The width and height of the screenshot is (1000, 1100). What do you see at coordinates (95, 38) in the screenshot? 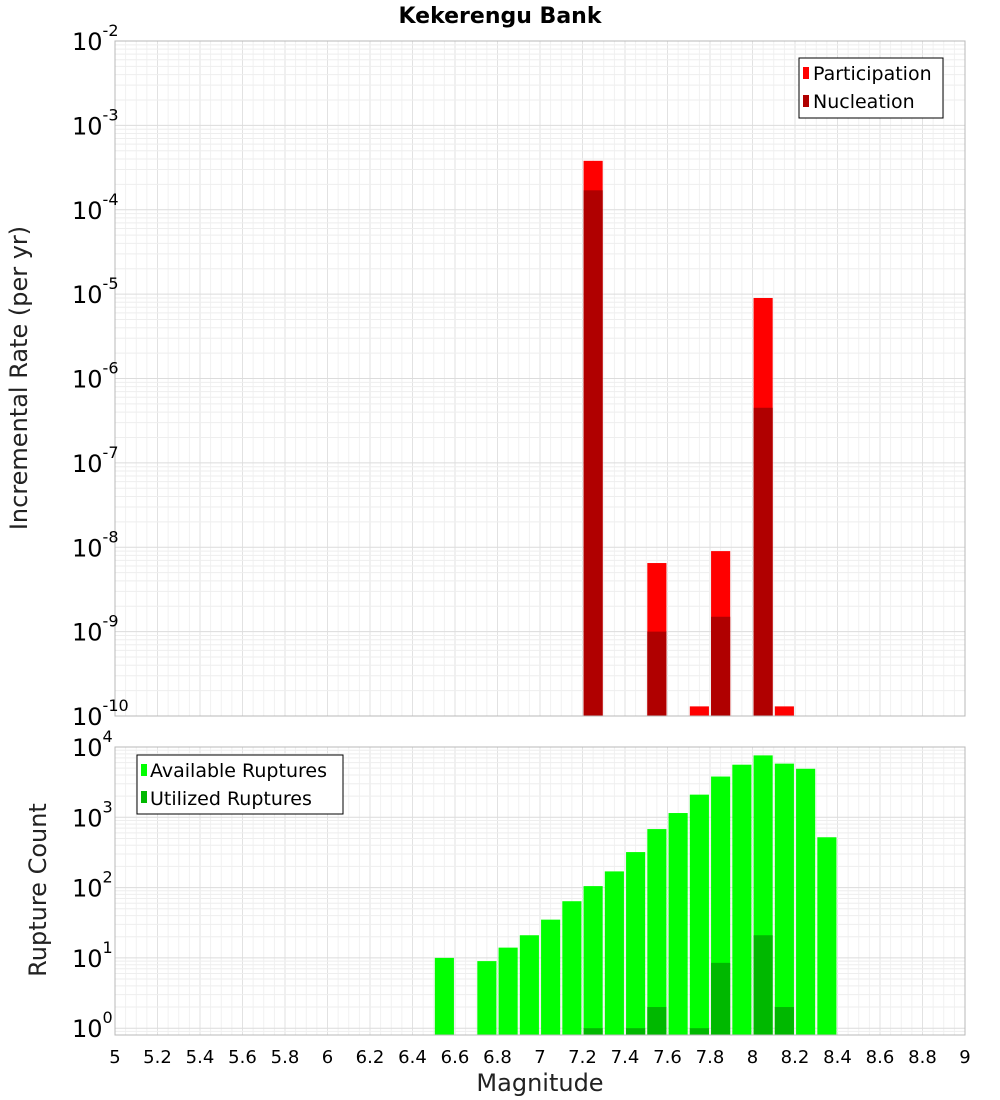
I see `y-tick-label: 10⁻²` at bounding box center [95, 38].